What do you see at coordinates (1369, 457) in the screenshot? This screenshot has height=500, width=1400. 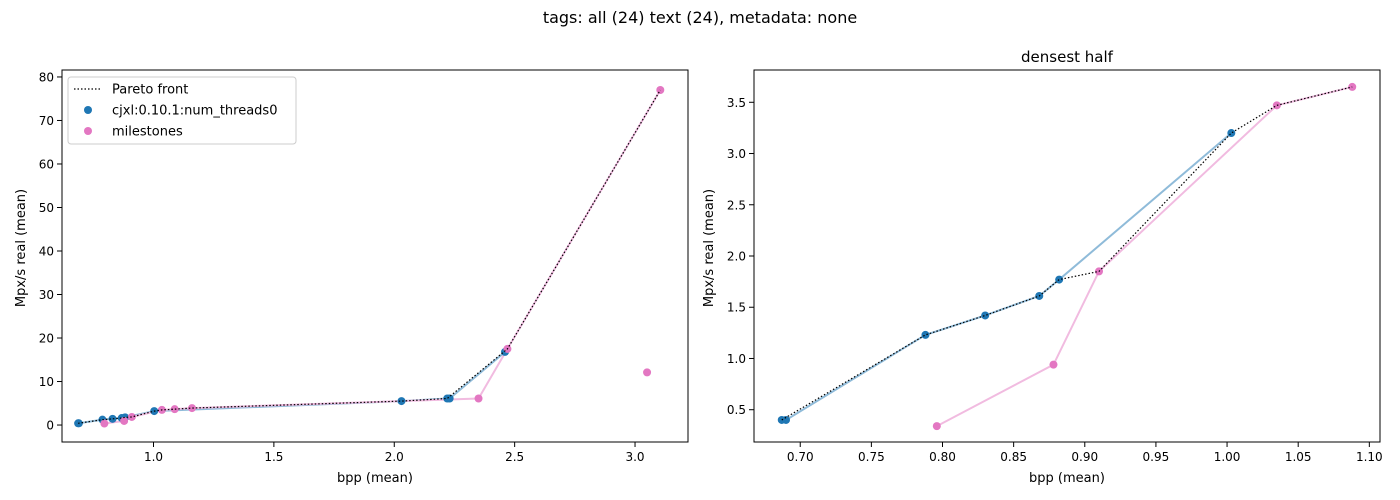 I see `chart-right-xtick-label: 1.10` at bounding box center [1369, 457].